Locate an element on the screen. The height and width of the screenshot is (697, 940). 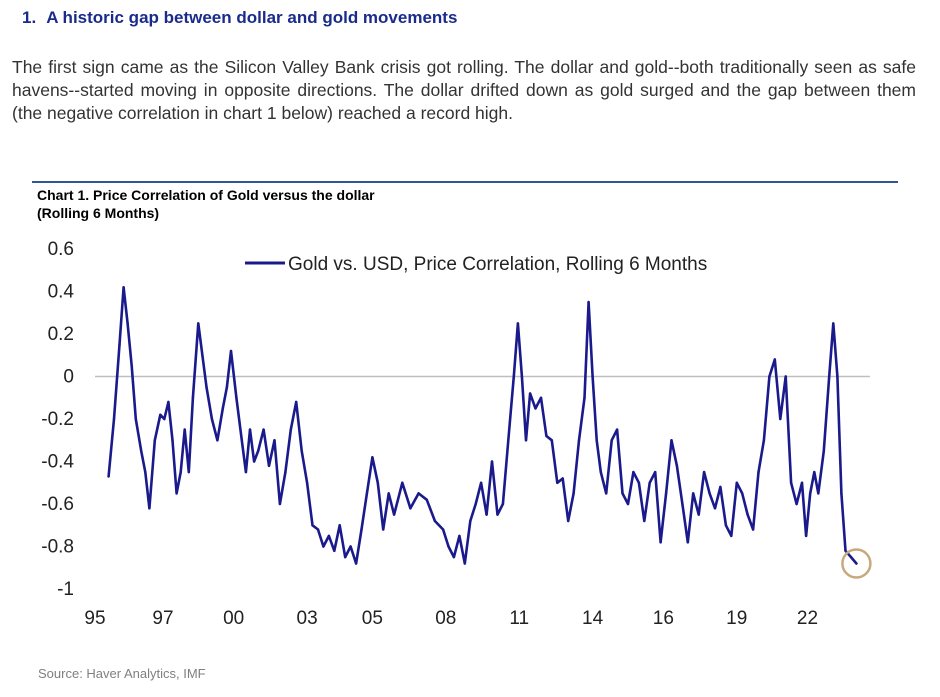
section-number: 1. is located at coordinates (29, 17).